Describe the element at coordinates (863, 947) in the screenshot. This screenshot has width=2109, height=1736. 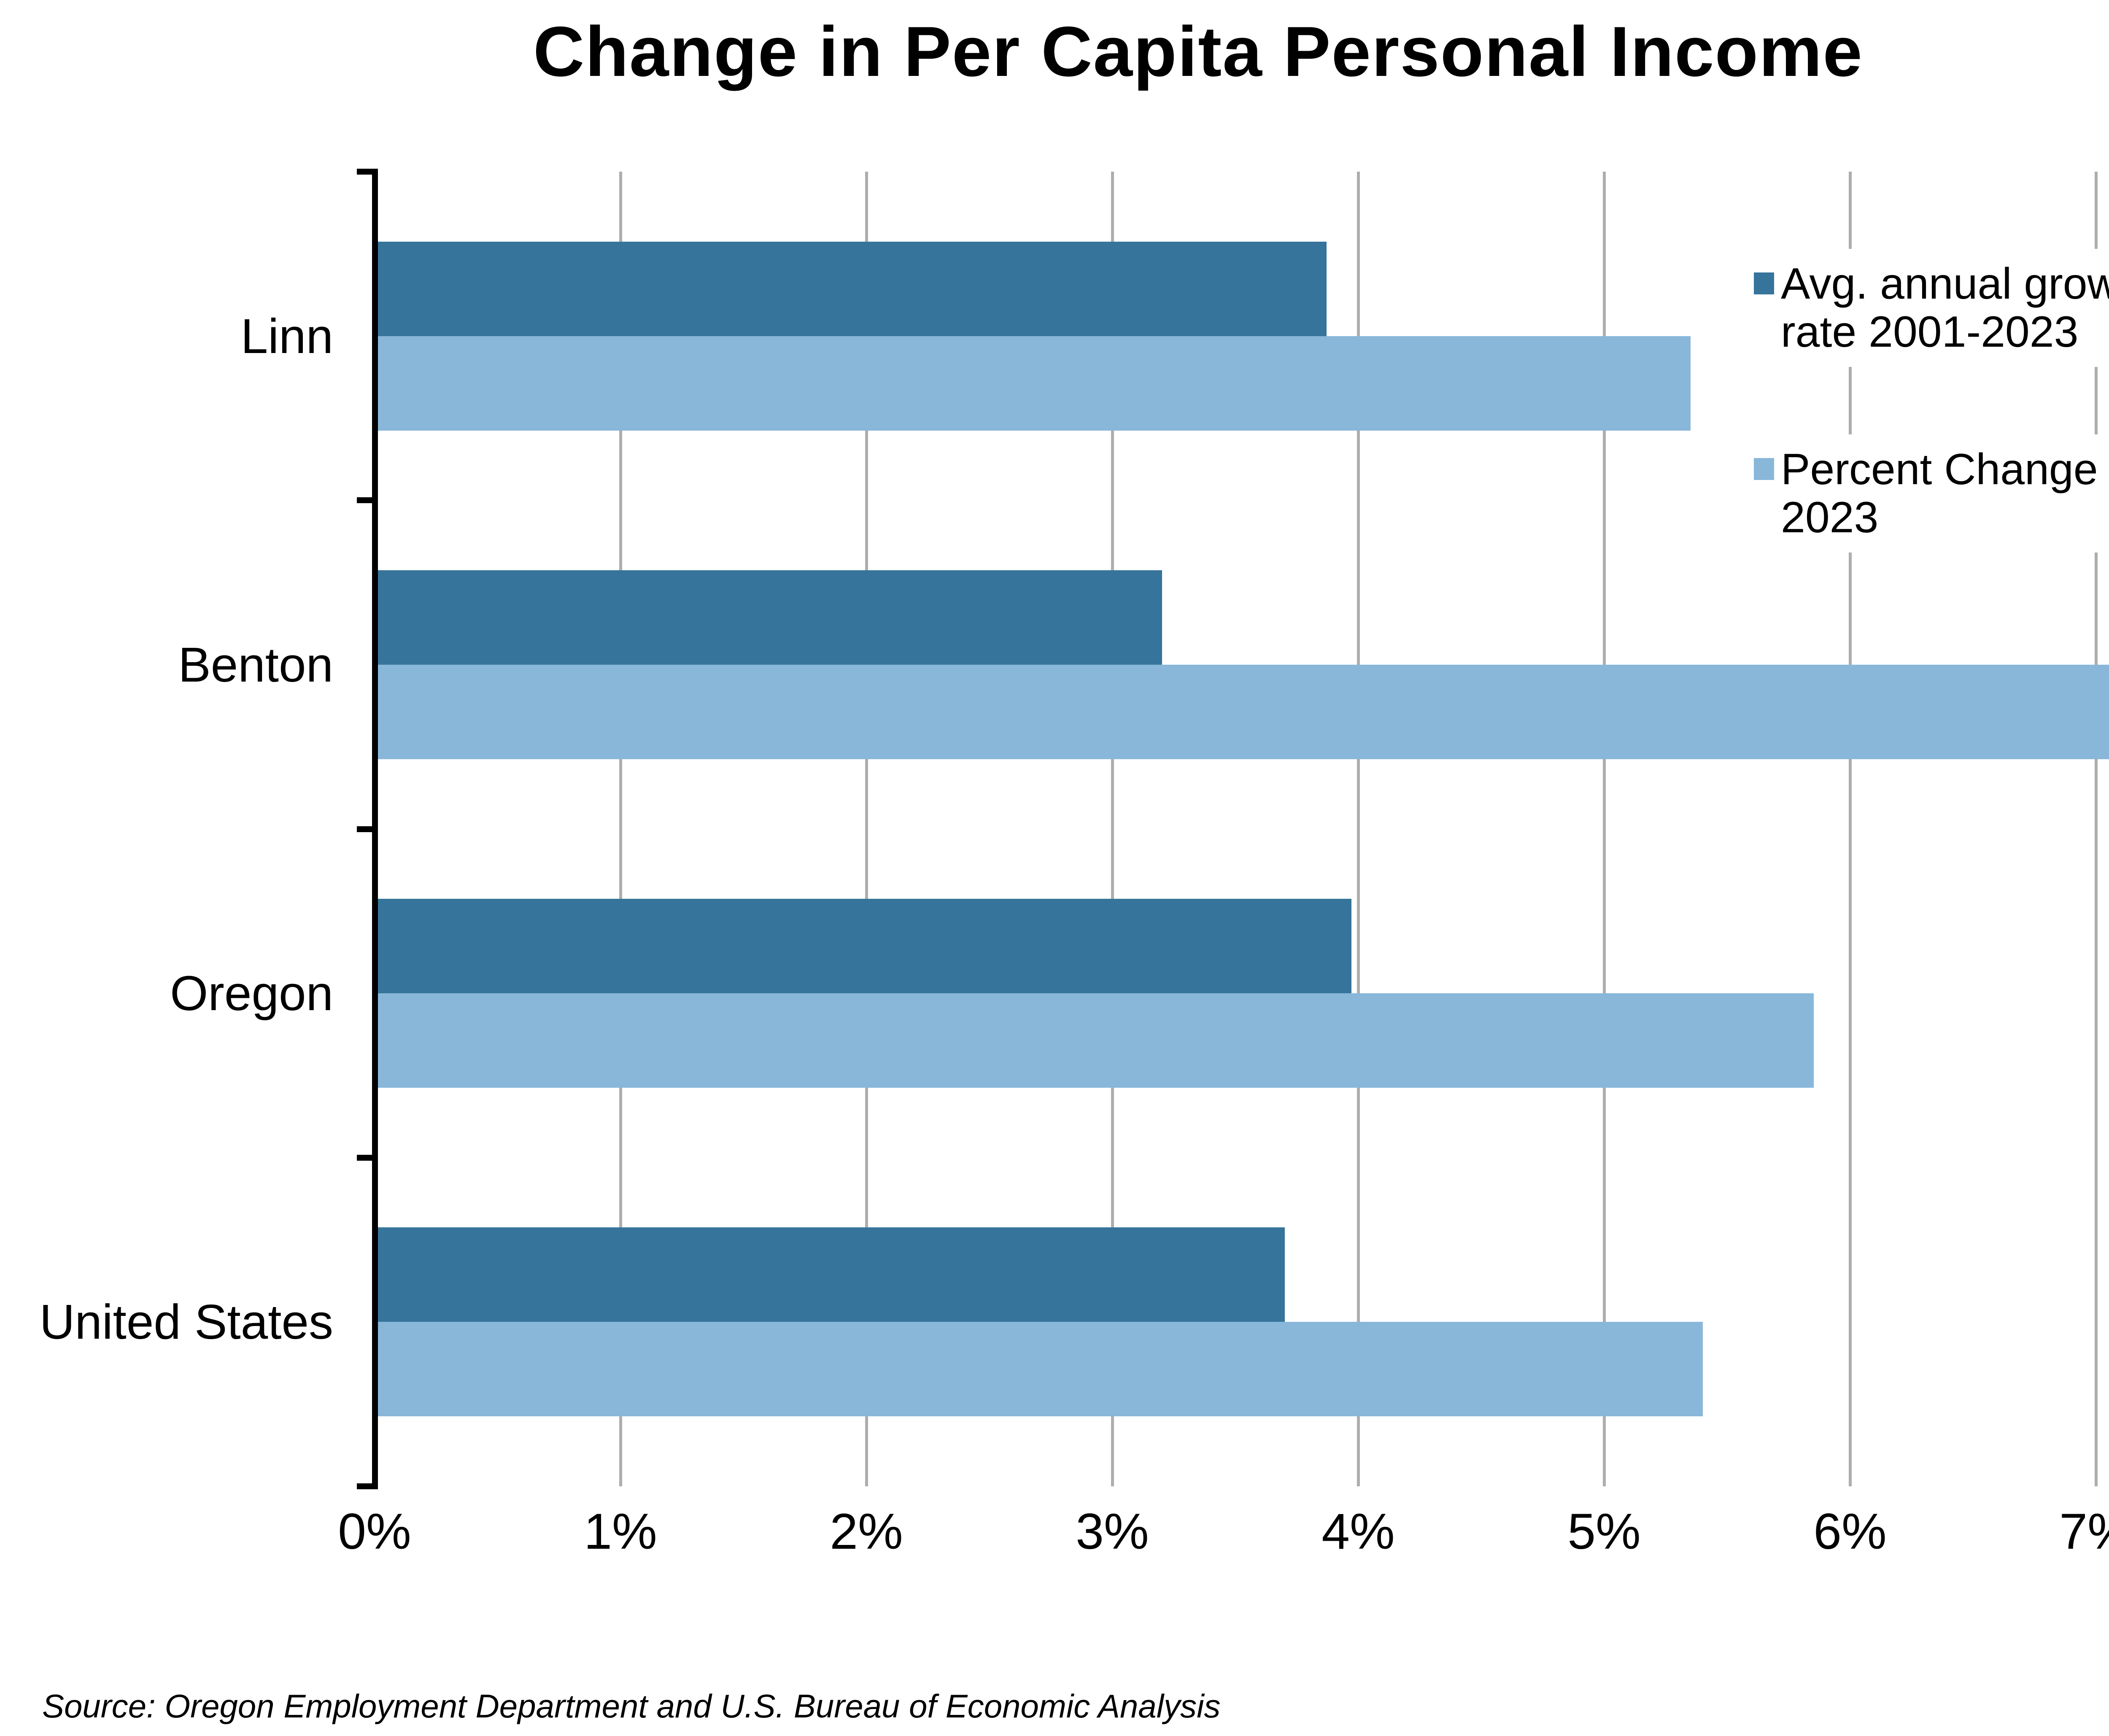
I see `bar-oregon-avg-growth` at that location.